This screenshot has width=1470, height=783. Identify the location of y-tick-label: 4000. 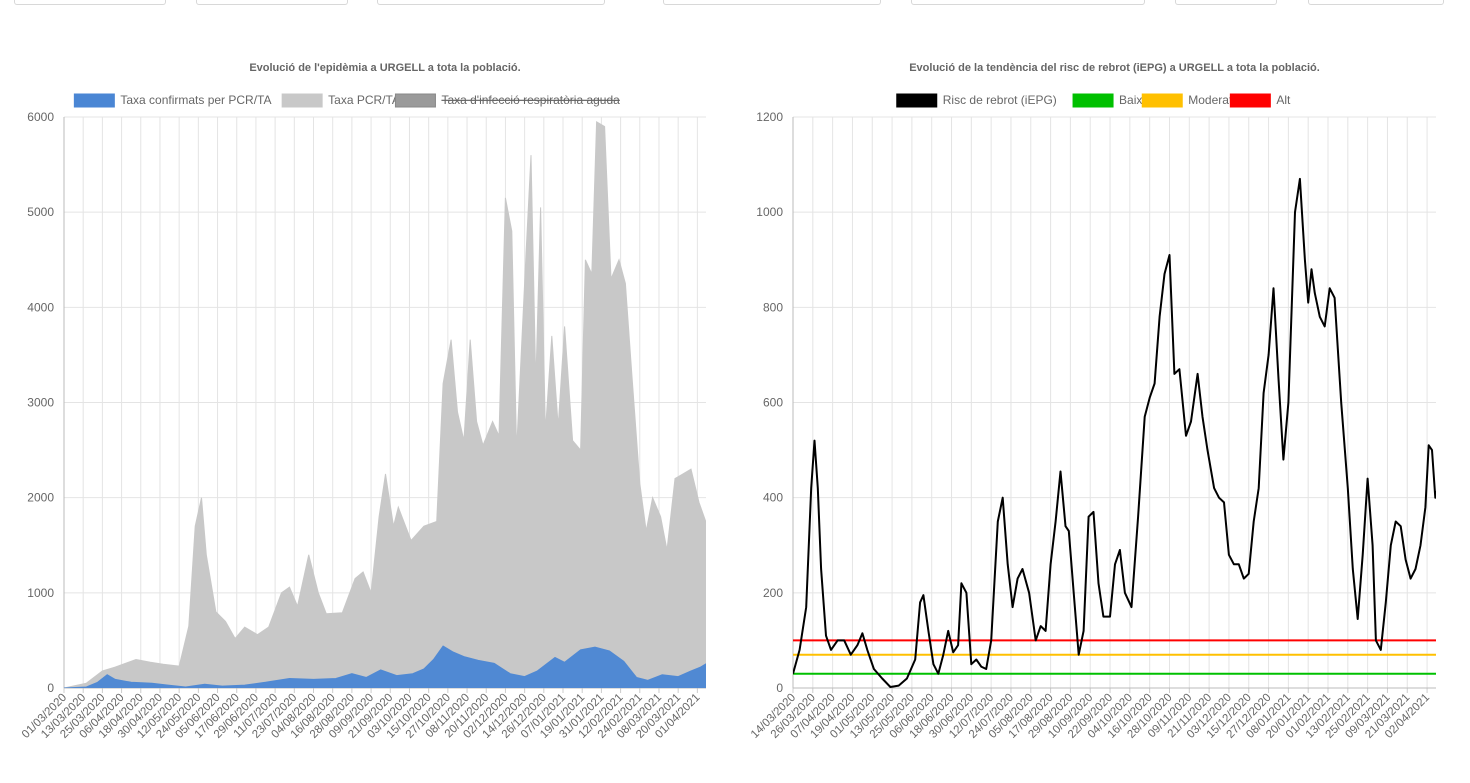
(40, 307).